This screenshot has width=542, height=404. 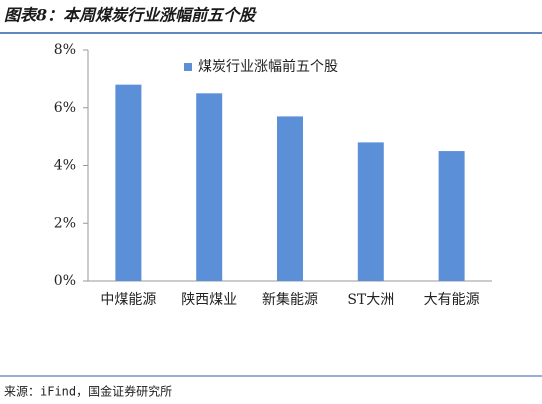 I want to click on legend-label: 煤炭行业涨幅前五个股, so click(x=268, y=66).